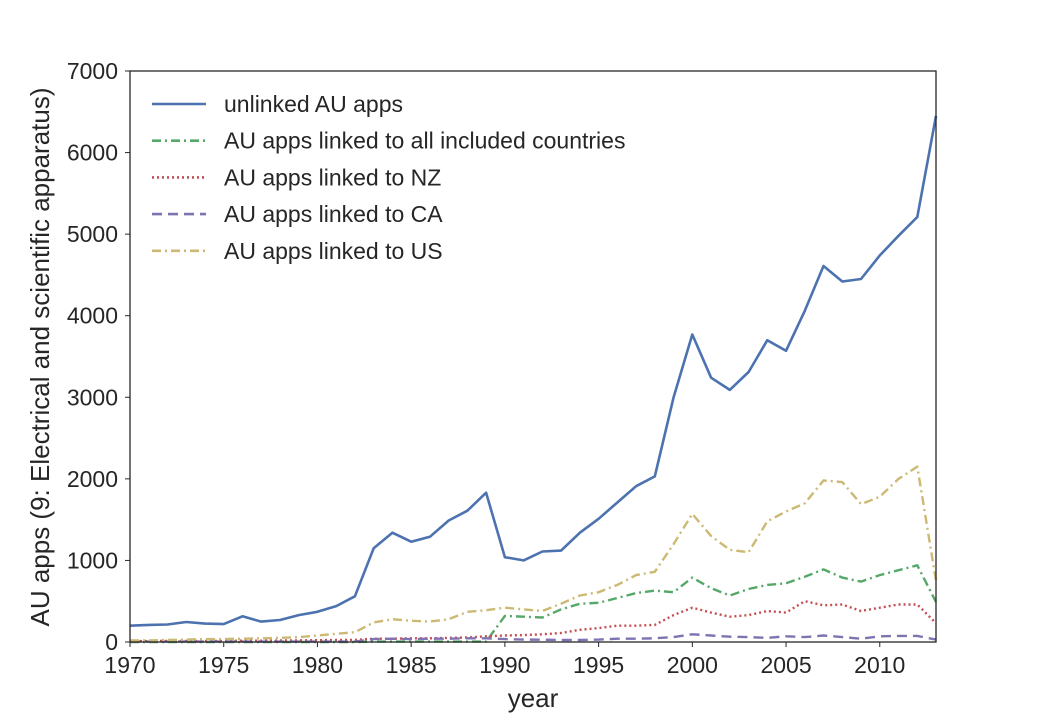 The image size is (1040, 715). What do you see at coordinates (504, 665) in the screenshot?
I see `x-tick-label: 1990` at bounding box center [504, 665].